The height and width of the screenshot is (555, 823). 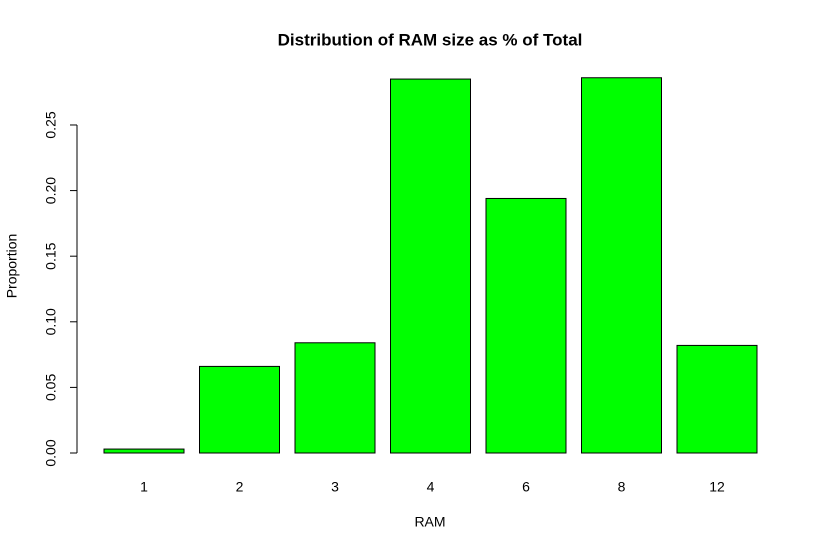 I want to click on y-tick-label: 0.25, so click(x=51, y=124).